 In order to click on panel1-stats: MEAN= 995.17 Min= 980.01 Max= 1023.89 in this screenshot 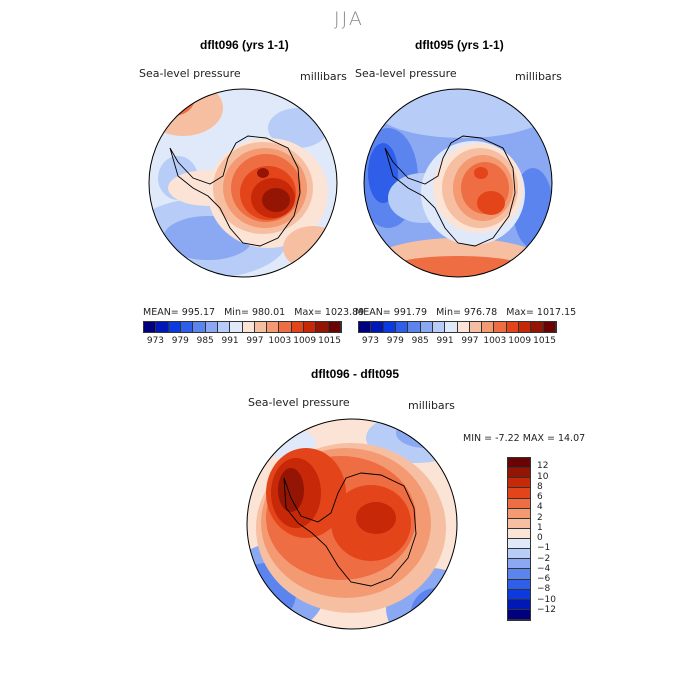, I will do `click(253, 312)`.